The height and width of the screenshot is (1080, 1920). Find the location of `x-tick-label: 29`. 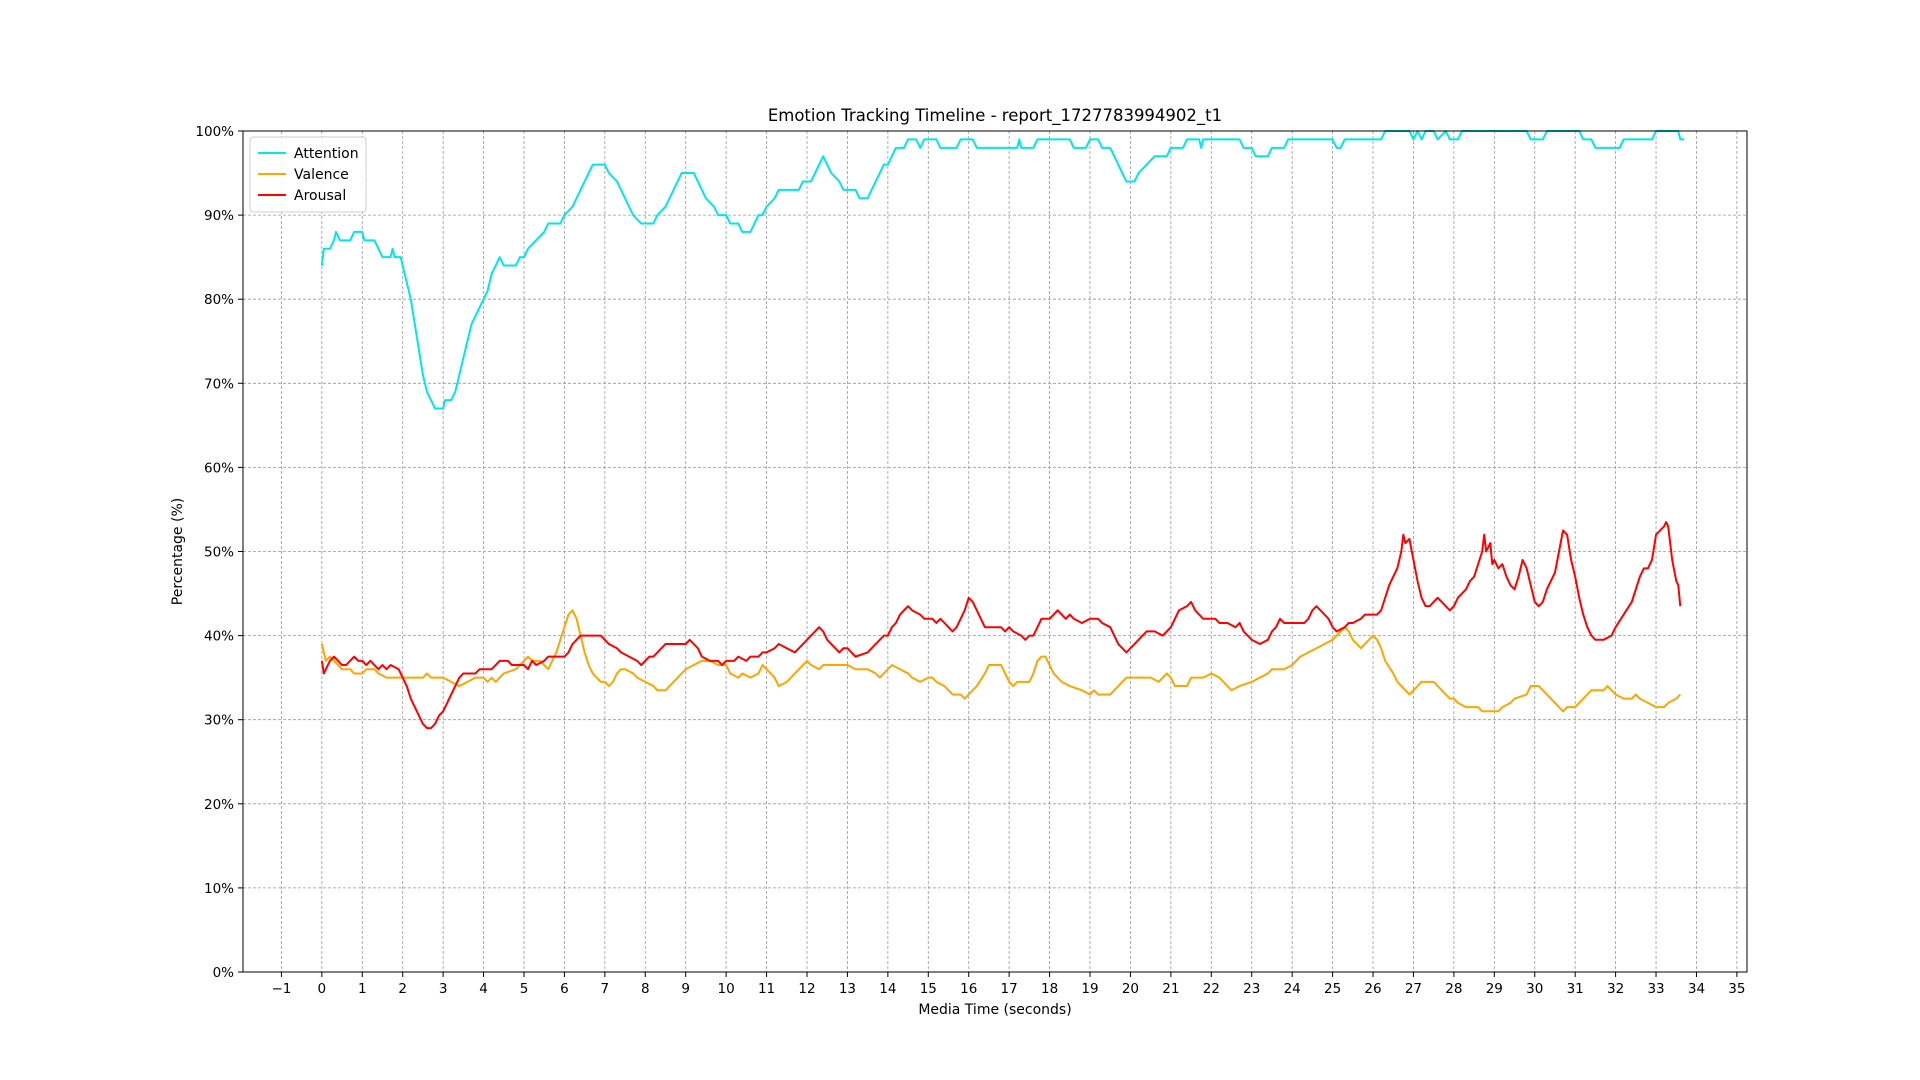

x-tick-label: 29 is located at coordinates (1494, 989).